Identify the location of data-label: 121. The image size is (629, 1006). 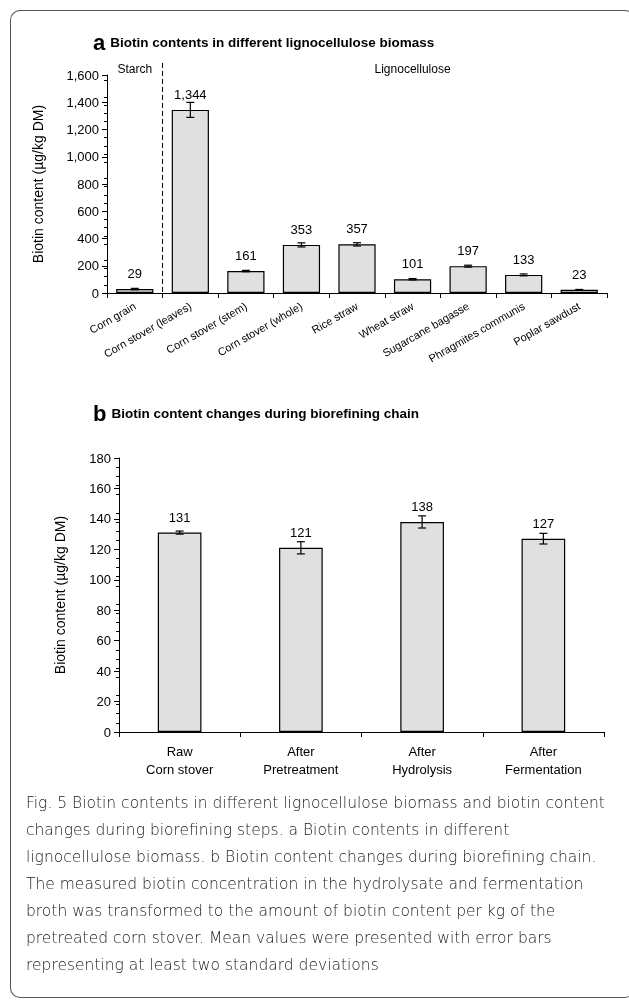
(301, 532).